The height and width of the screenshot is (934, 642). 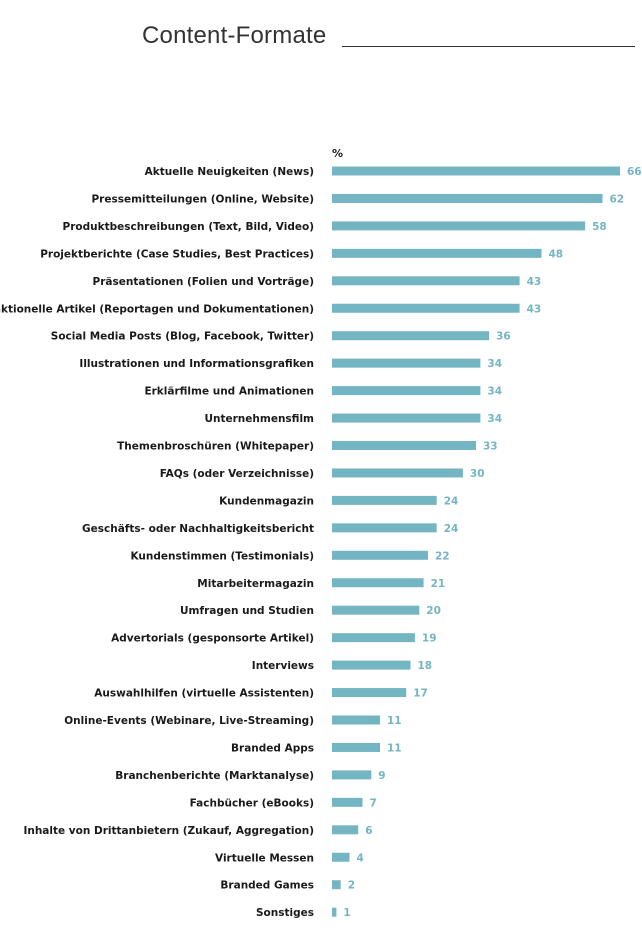 I want to click on value-label: 18, so click(x=425, y=666).